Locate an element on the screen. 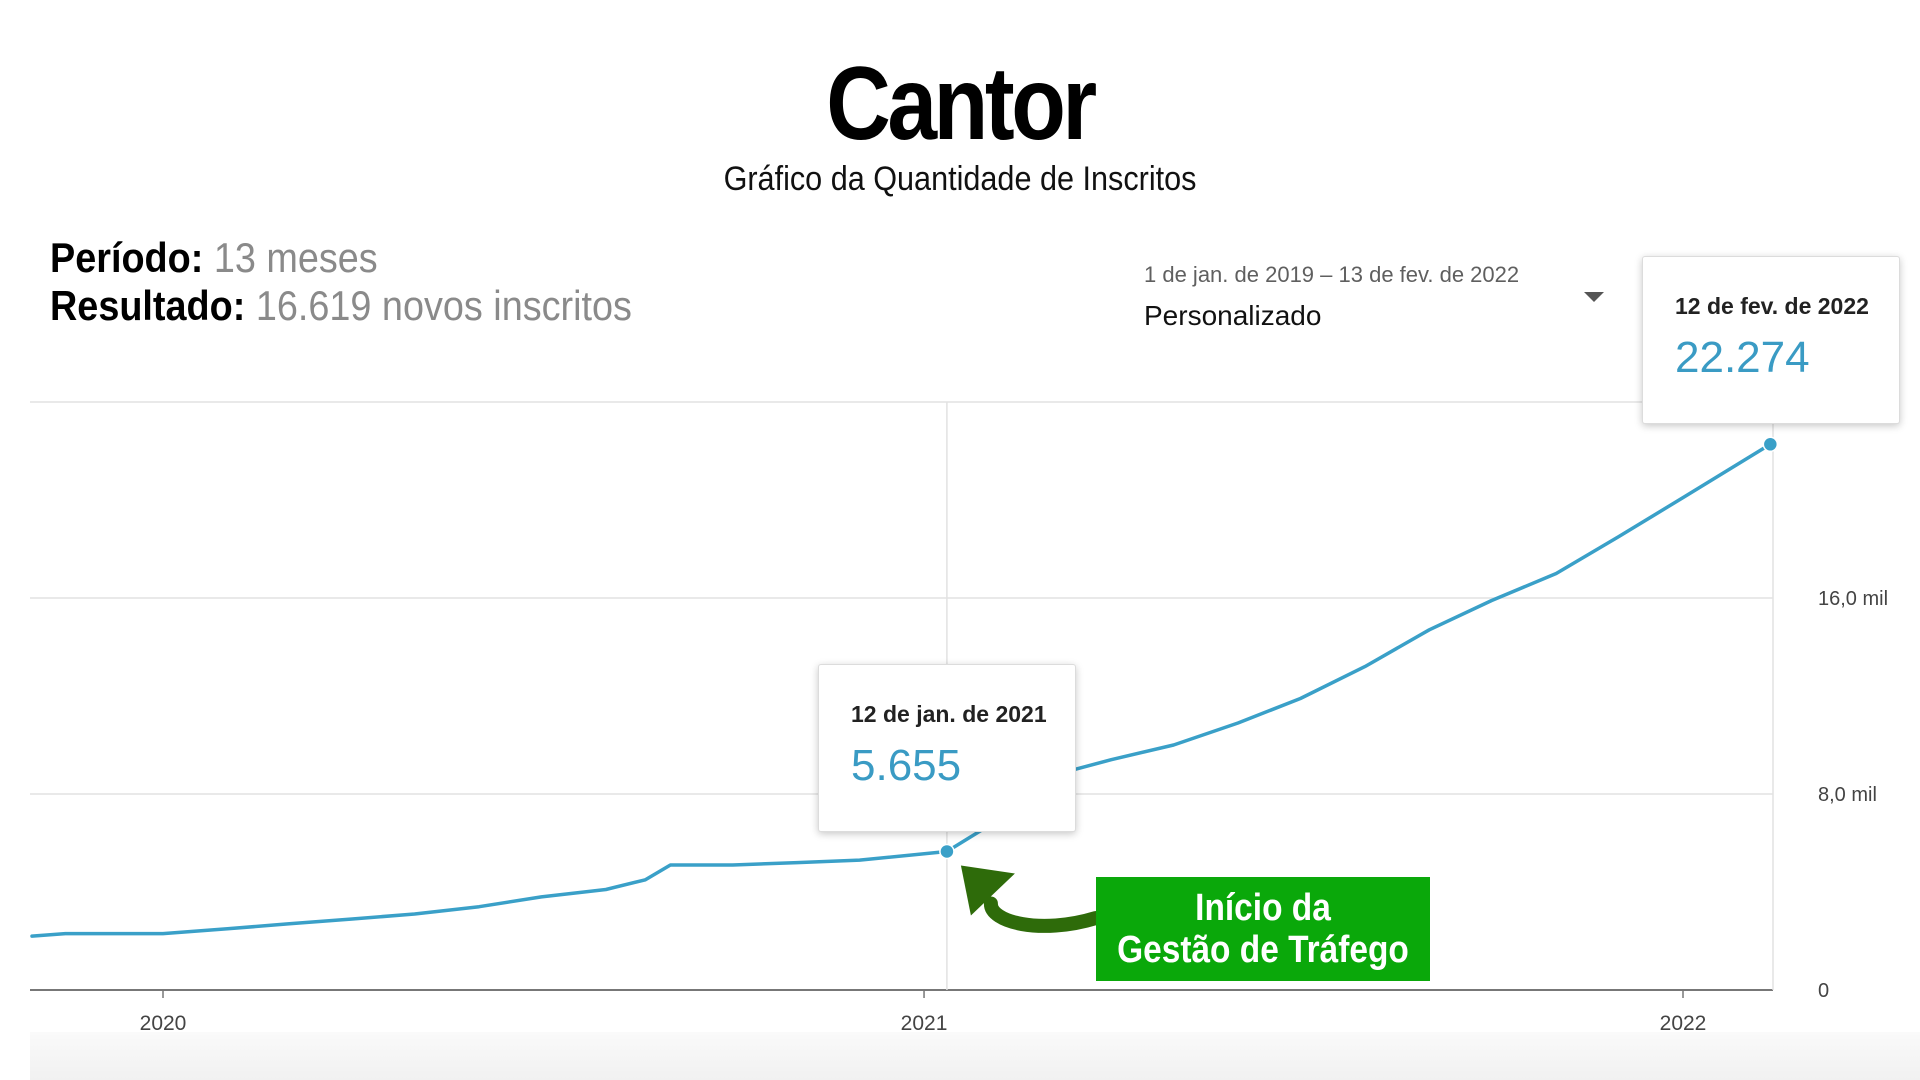  callout-line-1: Início da is located at coordinates (1263, 908).